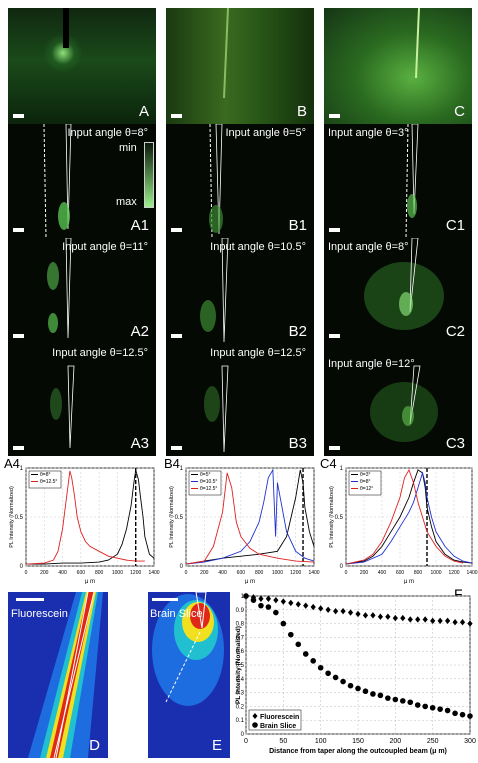 This screenshot has height=763, width=478. Describe the element at coordinates (398, 400) in the screenshot. I see `panel-c3: Input angle θ=12° C3` at that location.